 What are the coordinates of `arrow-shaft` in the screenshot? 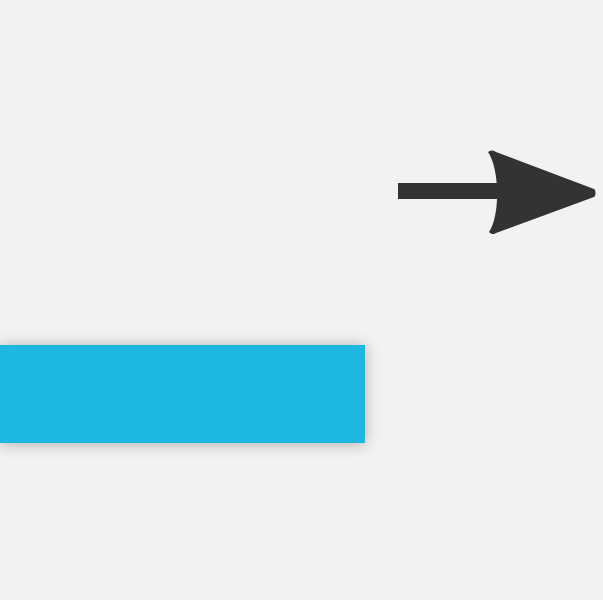 It's located at (448, 191).